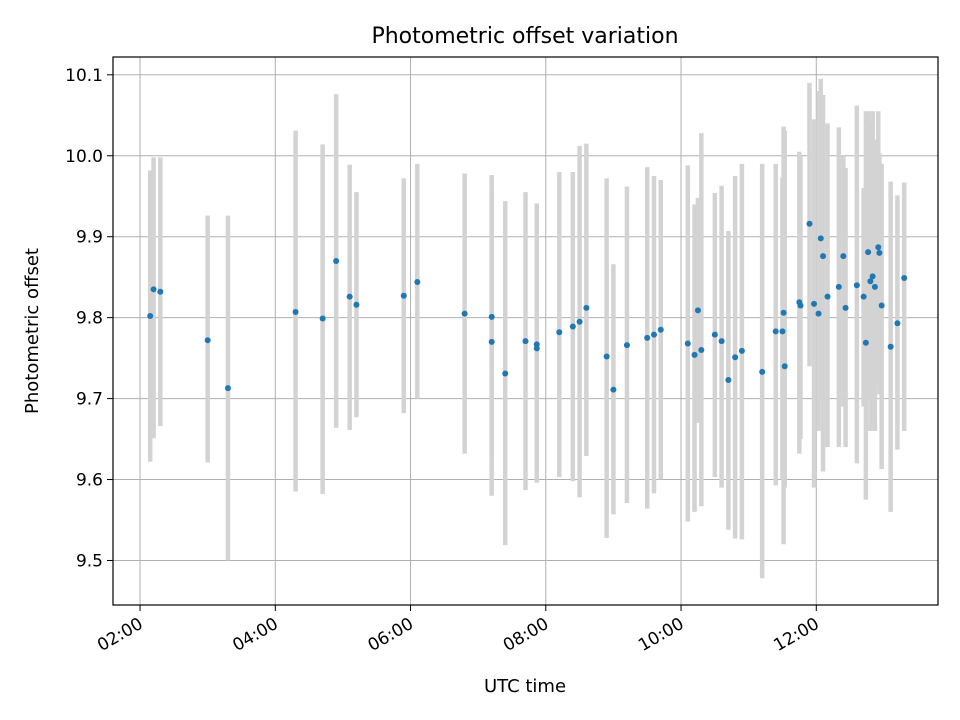  Describe the element at coordinates (89, 400) in the screenshot. I see `y-tick-label: 9.7` at that location.